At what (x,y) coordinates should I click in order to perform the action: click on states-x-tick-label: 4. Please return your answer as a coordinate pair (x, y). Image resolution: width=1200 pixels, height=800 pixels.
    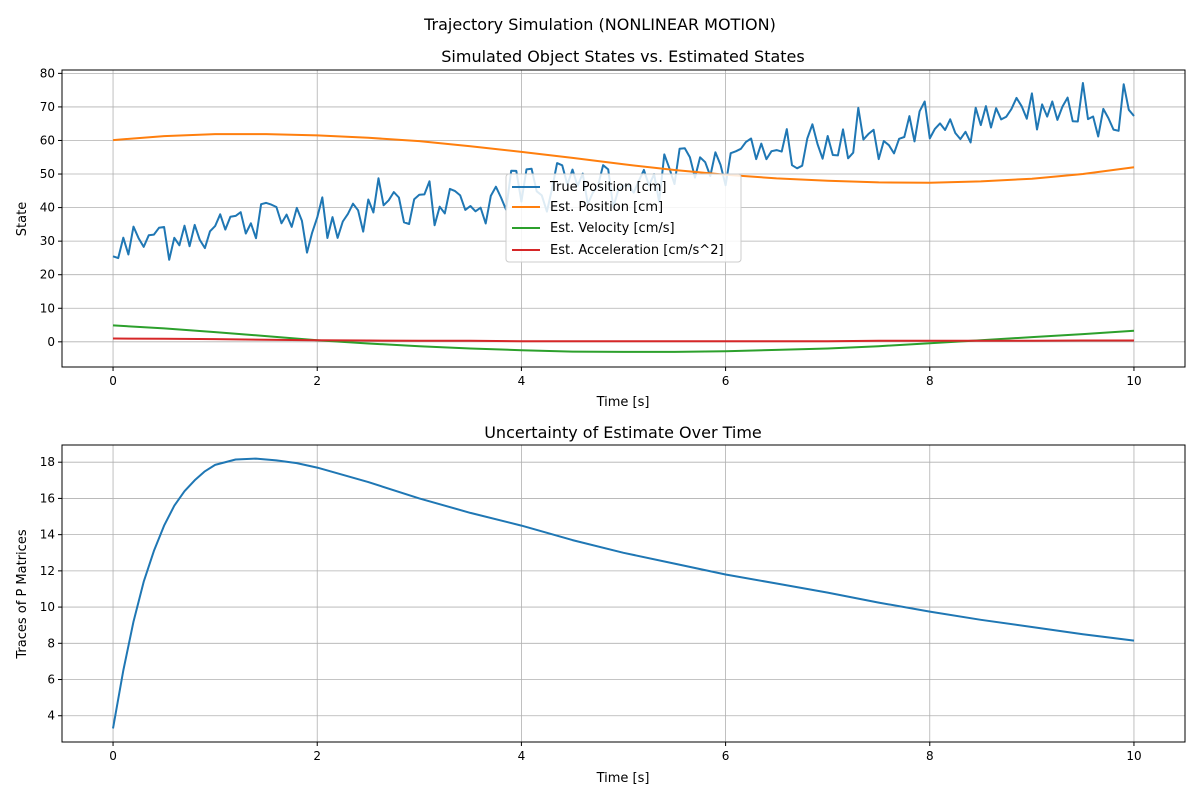
    Looking at the image, I should click on (522, 381).